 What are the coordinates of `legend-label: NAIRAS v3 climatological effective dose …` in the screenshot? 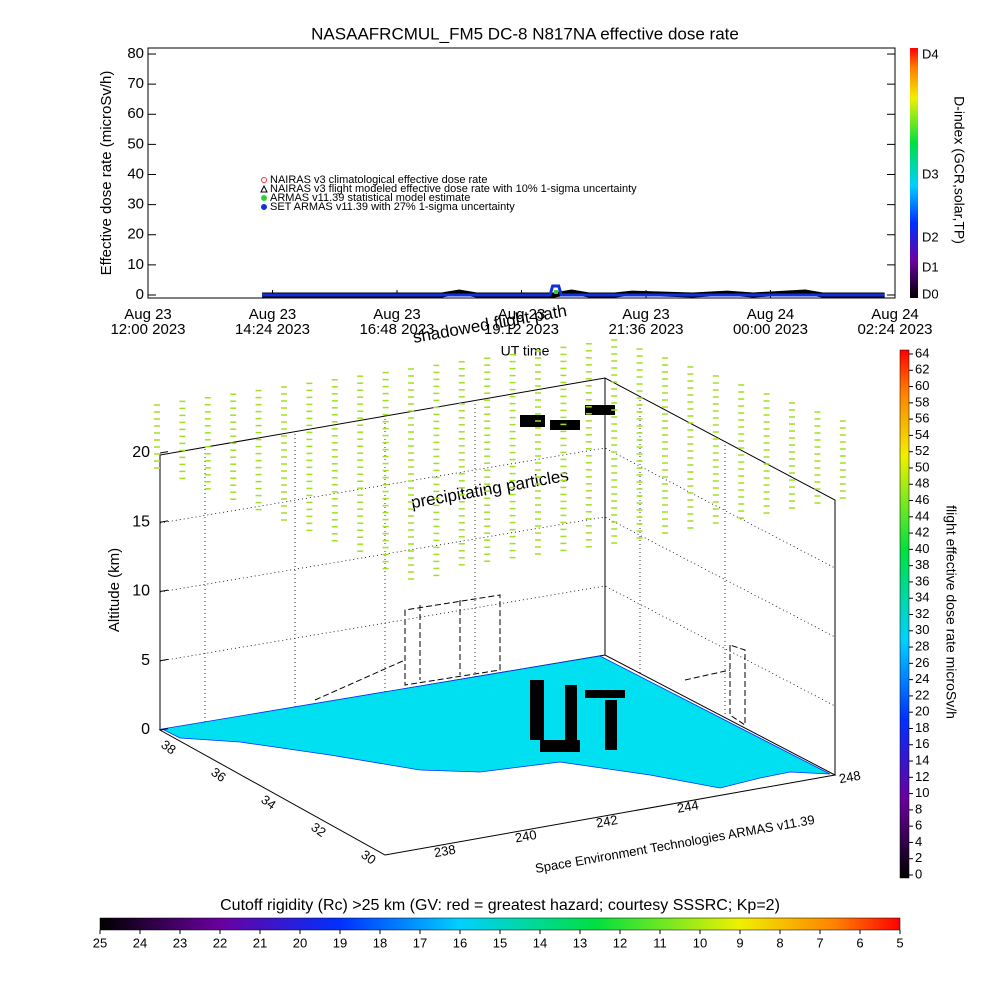 It's located at (378, 180).